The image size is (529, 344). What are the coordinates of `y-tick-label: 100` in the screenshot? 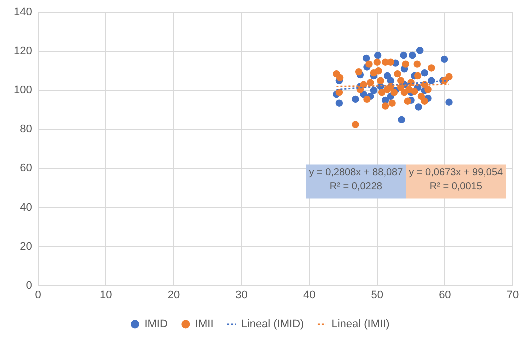 It's located at (23, 90).